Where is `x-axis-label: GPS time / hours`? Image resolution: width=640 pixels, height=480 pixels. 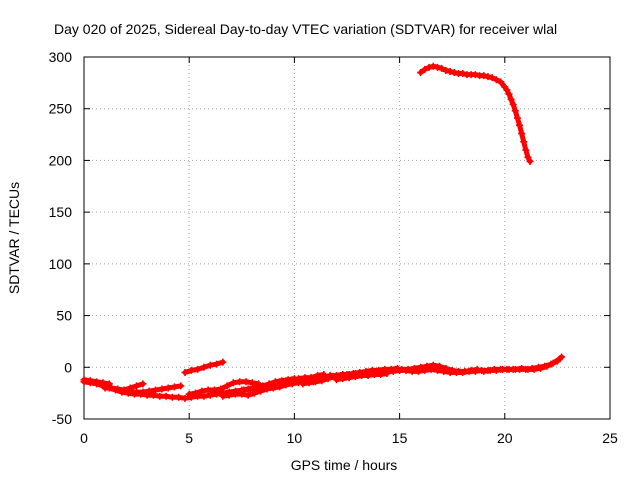
x-axis-label: GPS time / hours is located at coordinates (344, 465).